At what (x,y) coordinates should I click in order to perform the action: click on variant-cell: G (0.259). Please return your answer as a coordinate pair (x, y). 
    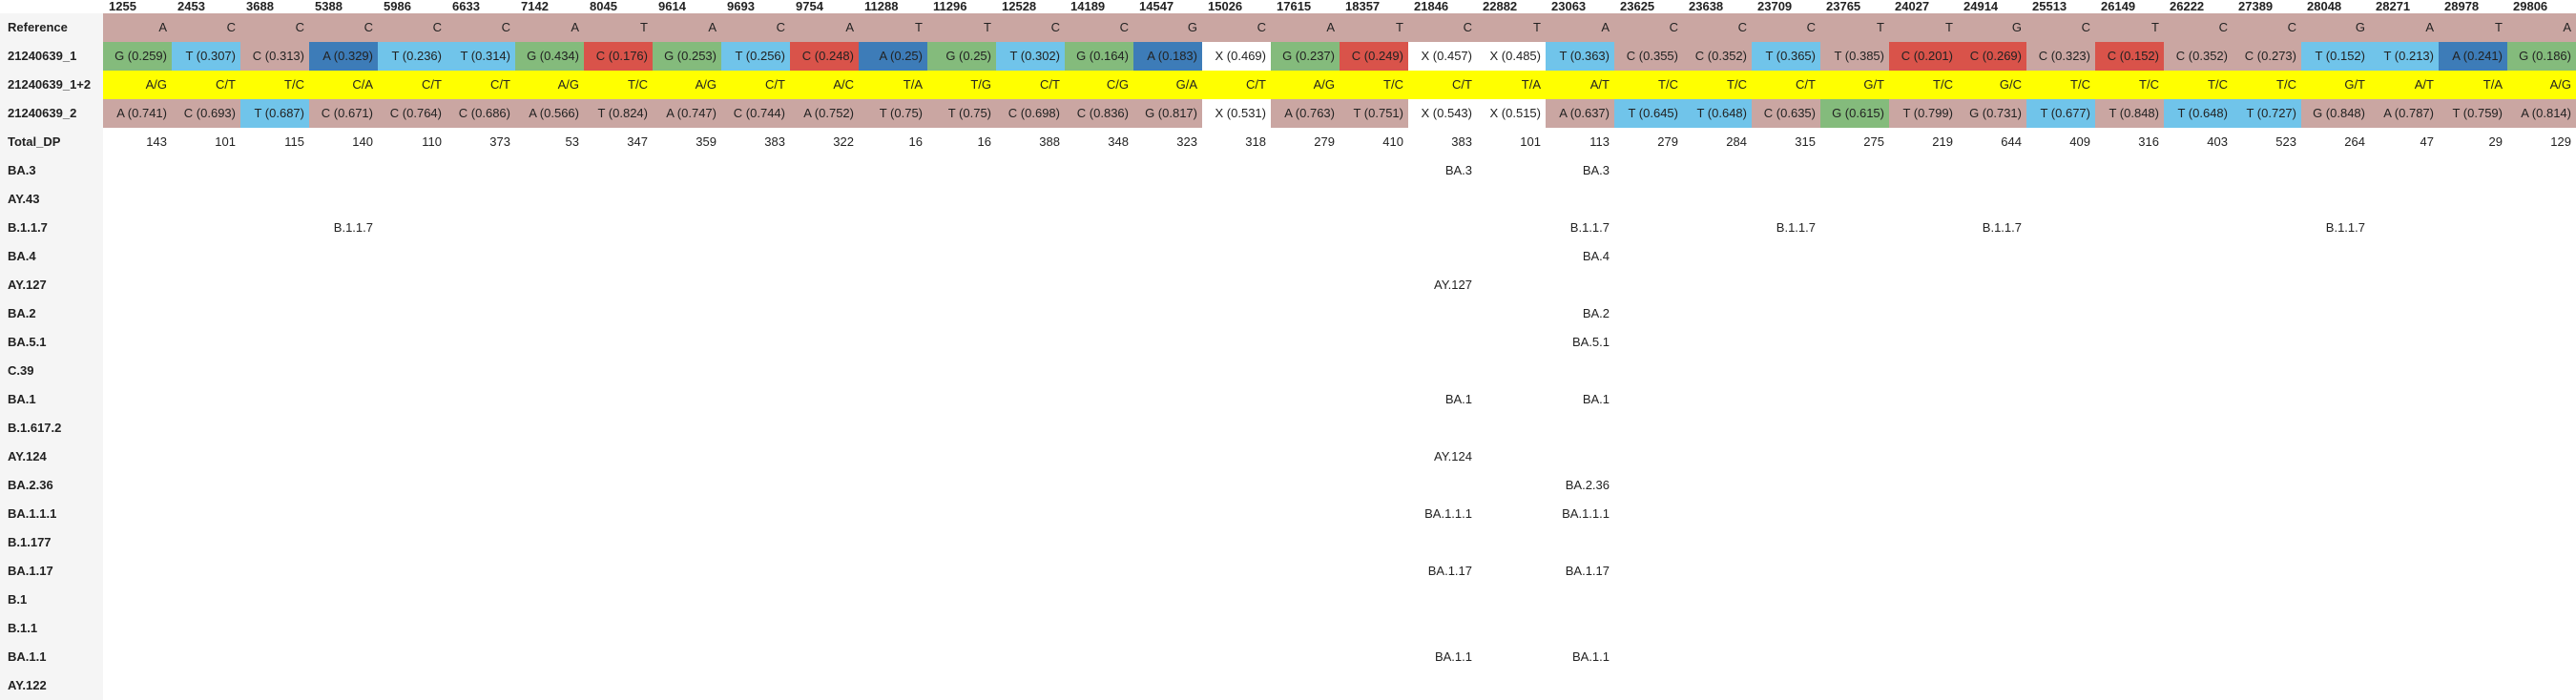
    Looking at the image, I should click on (137, 56).